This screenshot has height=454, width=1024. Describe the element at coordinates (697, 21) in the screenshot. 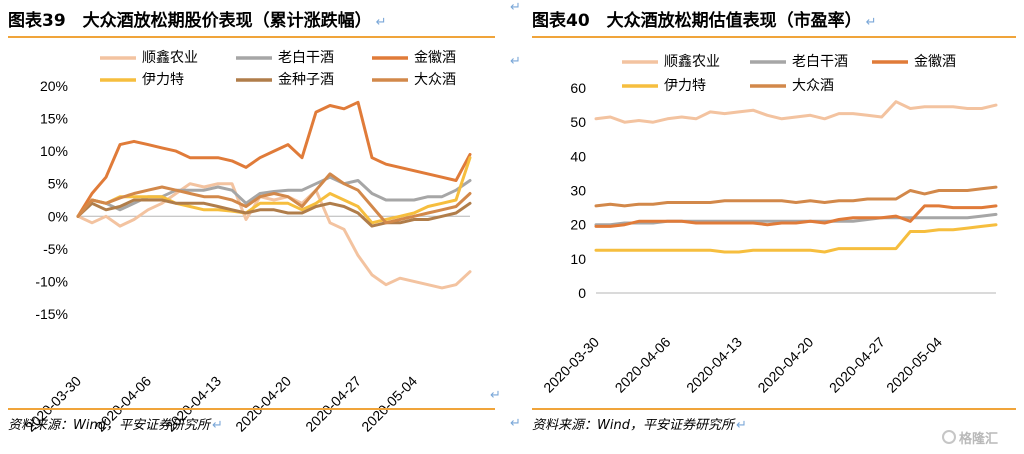

I see `figure-title: 图表40 大众酒放松期估值表现（市盈率）` at that location.